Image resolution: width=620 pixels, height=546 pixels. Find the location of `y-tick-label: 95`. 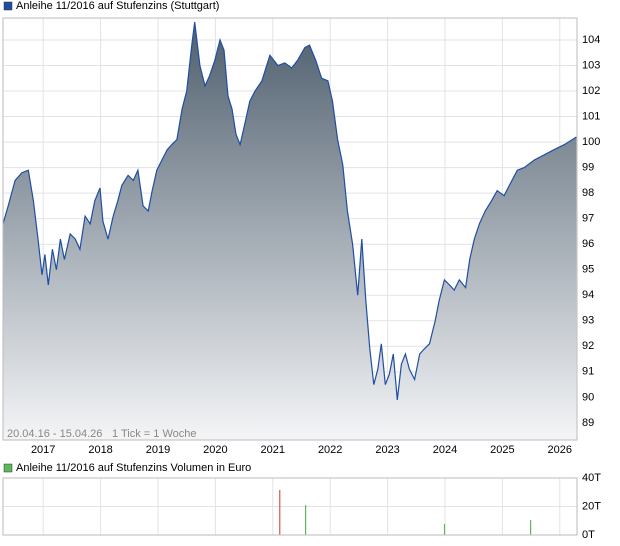

y-tick-label: 95 is located at coordinates (588, 270).